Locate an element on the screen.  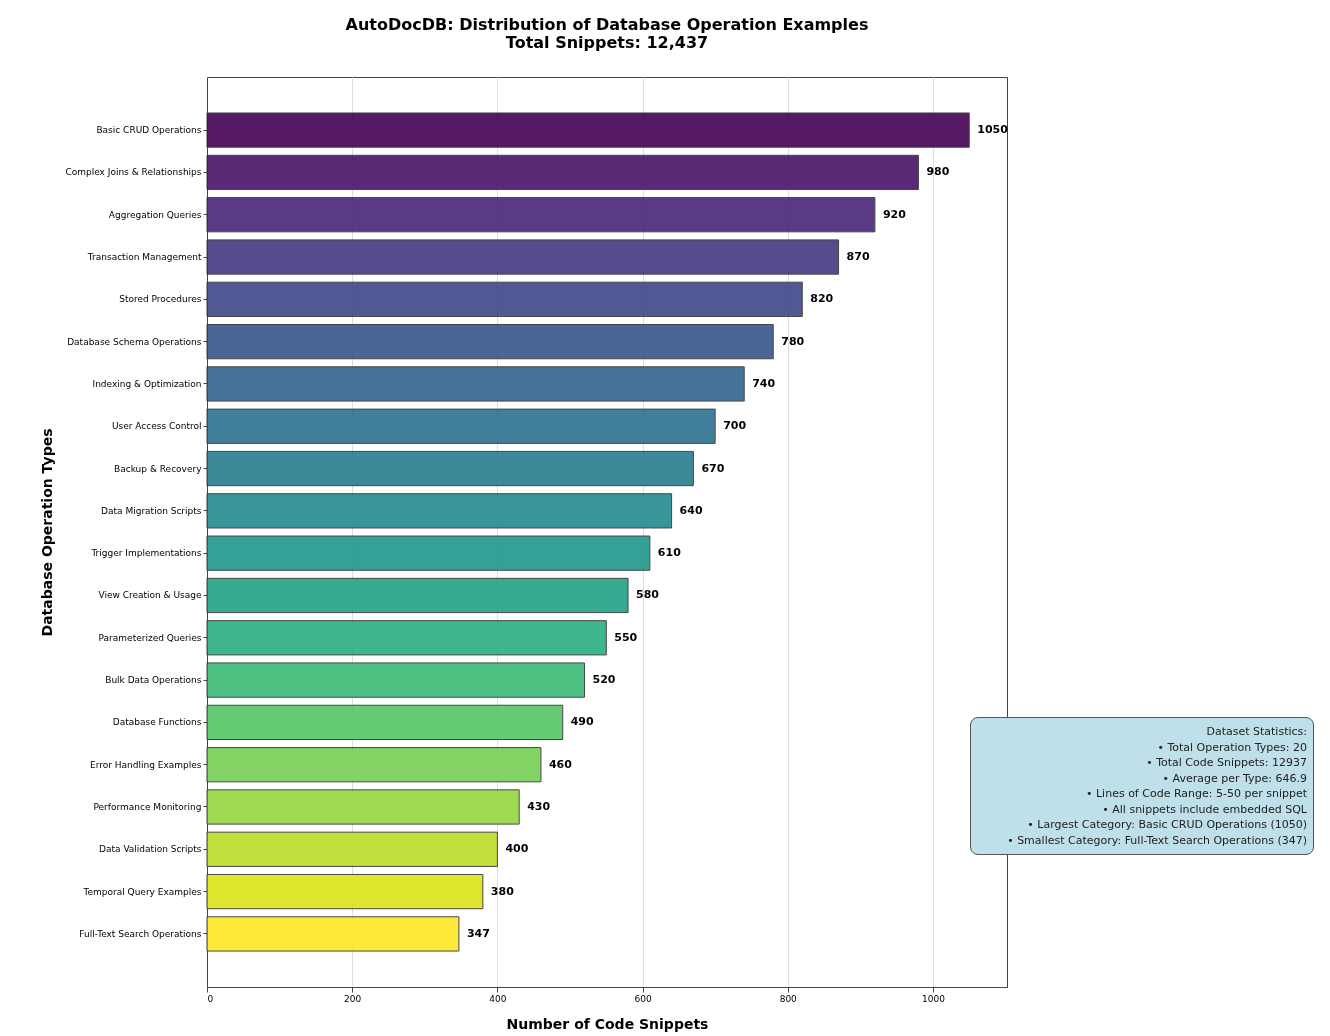
x-tick-label: 0 is located at coordinates (210, 998).